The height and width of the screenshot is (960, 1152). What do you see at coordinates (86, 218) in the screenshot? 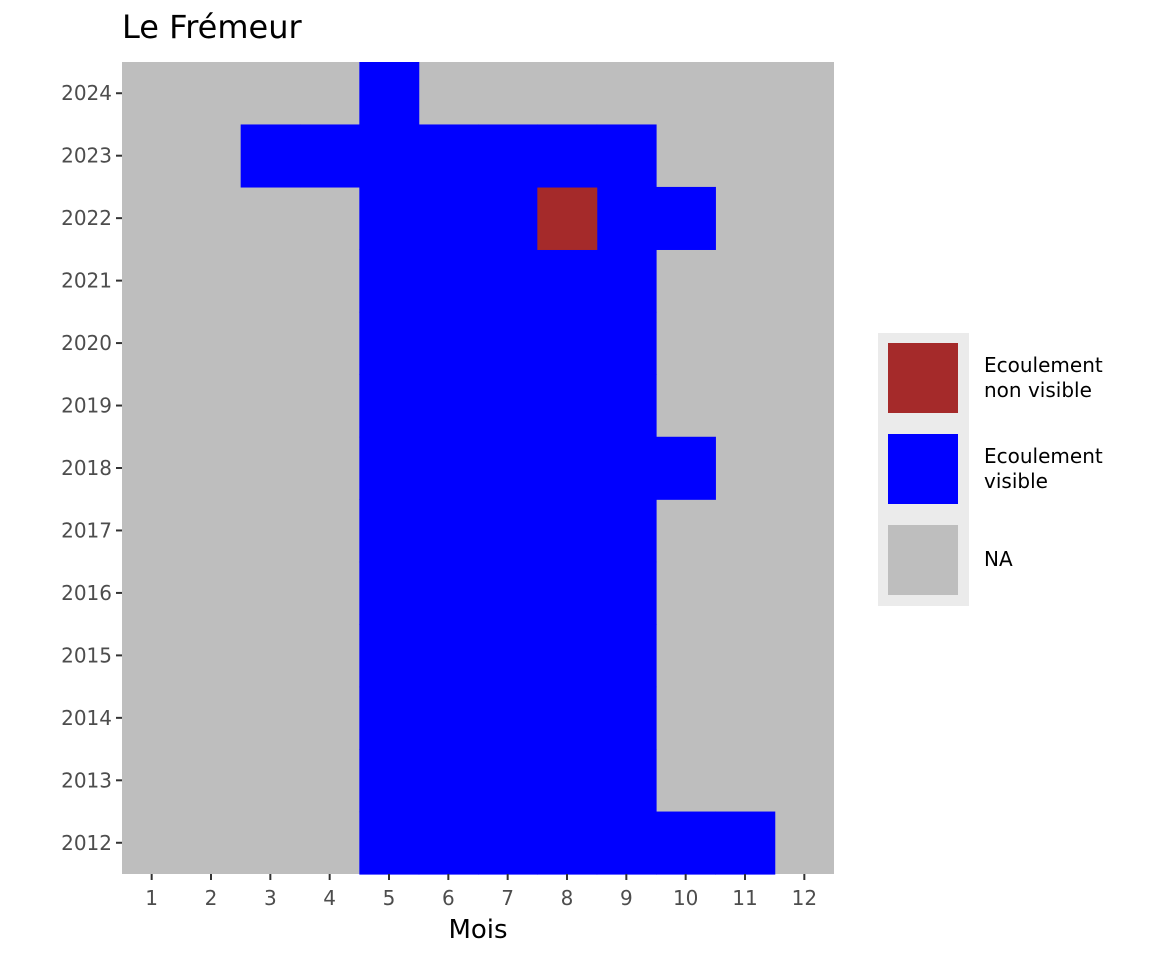
I see `y-tick-label: 2022` at bounding box center [86, 218].